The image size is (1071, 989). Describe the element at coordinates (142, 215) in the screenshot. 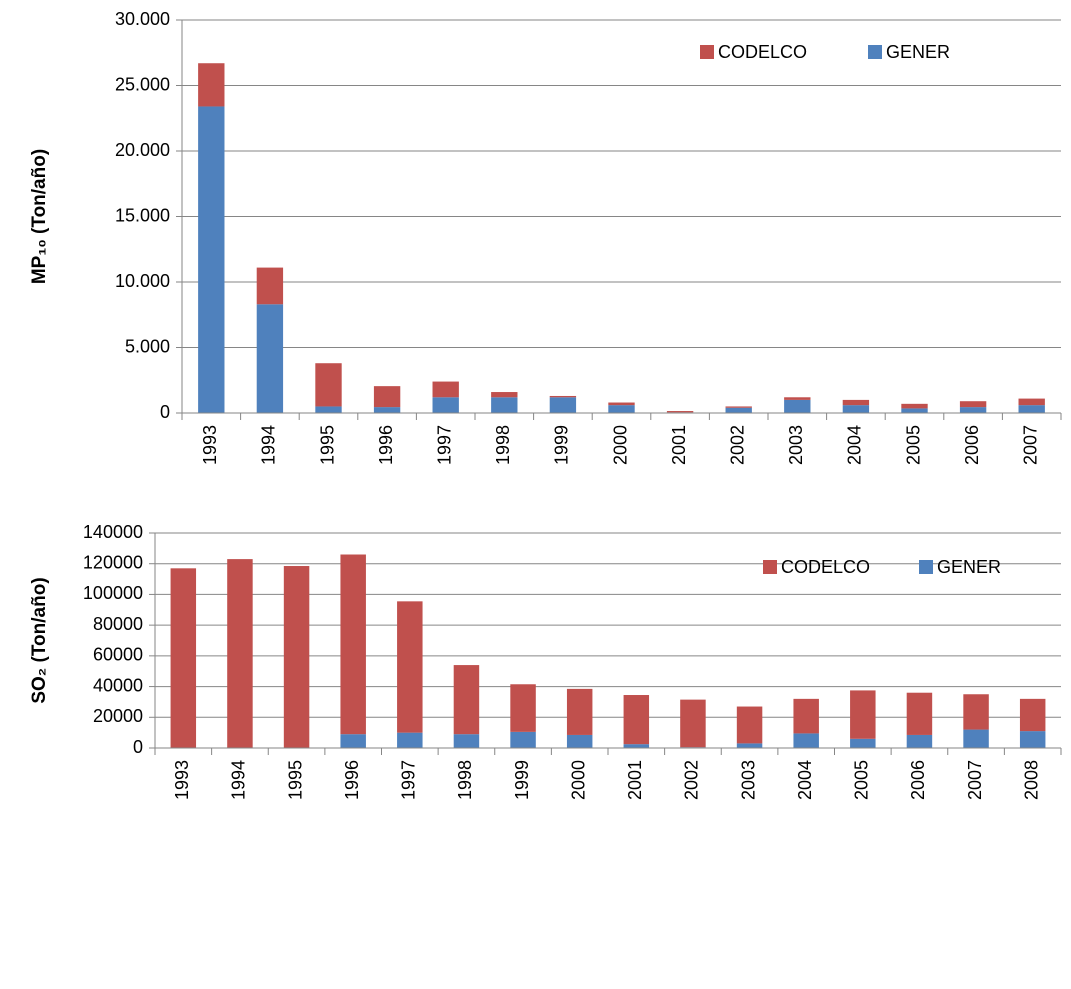

I see `y-tick-label: 15.000` at that location.